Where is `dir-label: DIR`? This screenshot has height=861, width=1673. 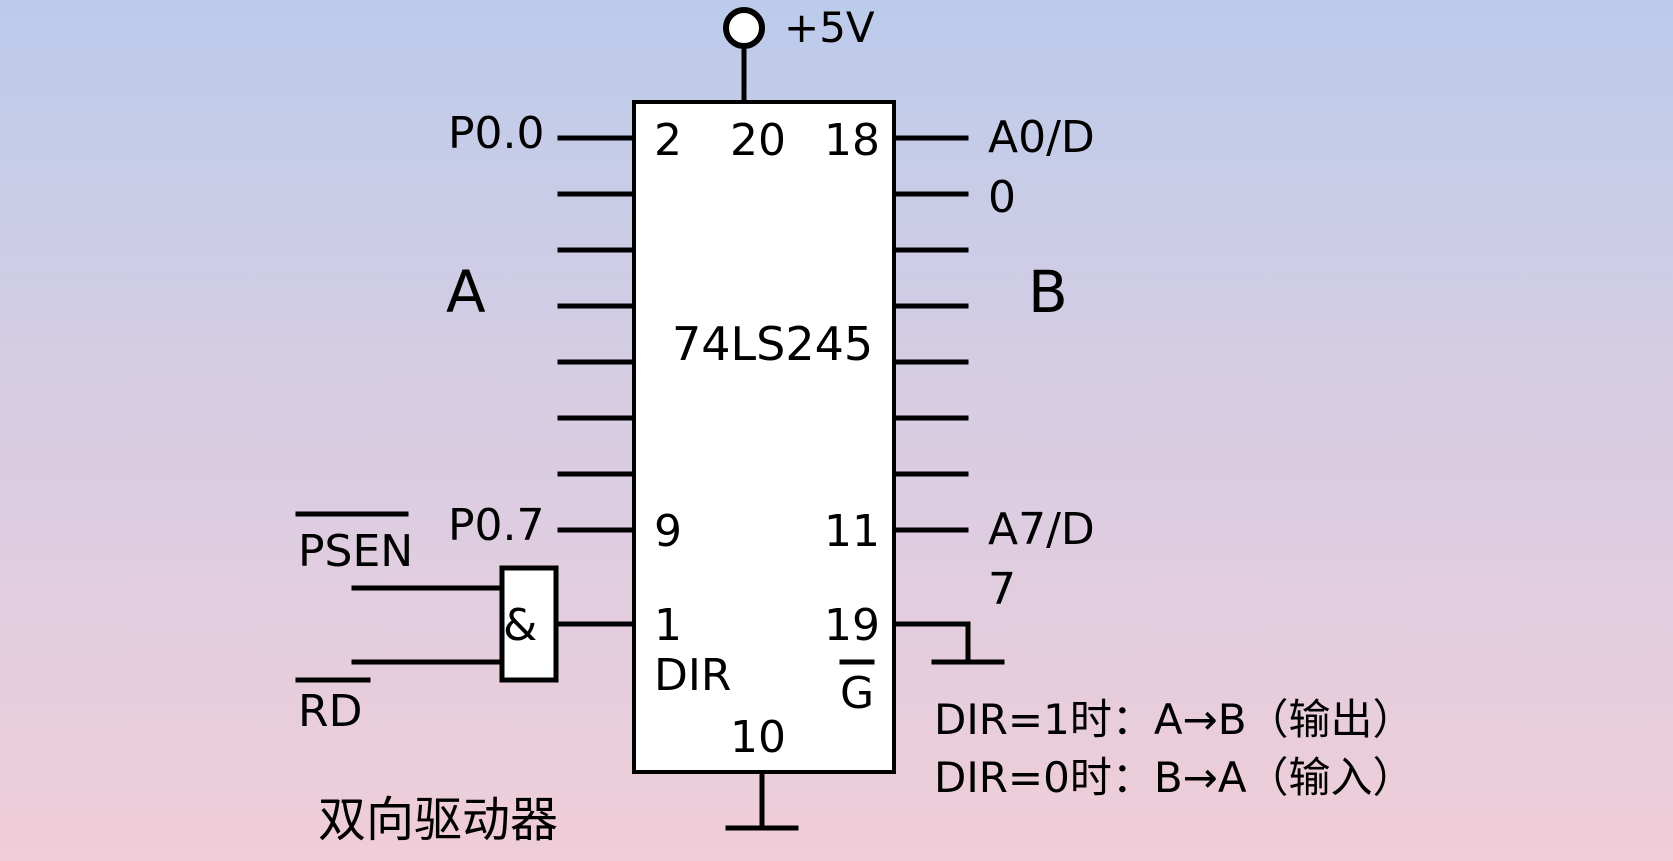 dir-label: DIR is located at coordinates (692, 675).